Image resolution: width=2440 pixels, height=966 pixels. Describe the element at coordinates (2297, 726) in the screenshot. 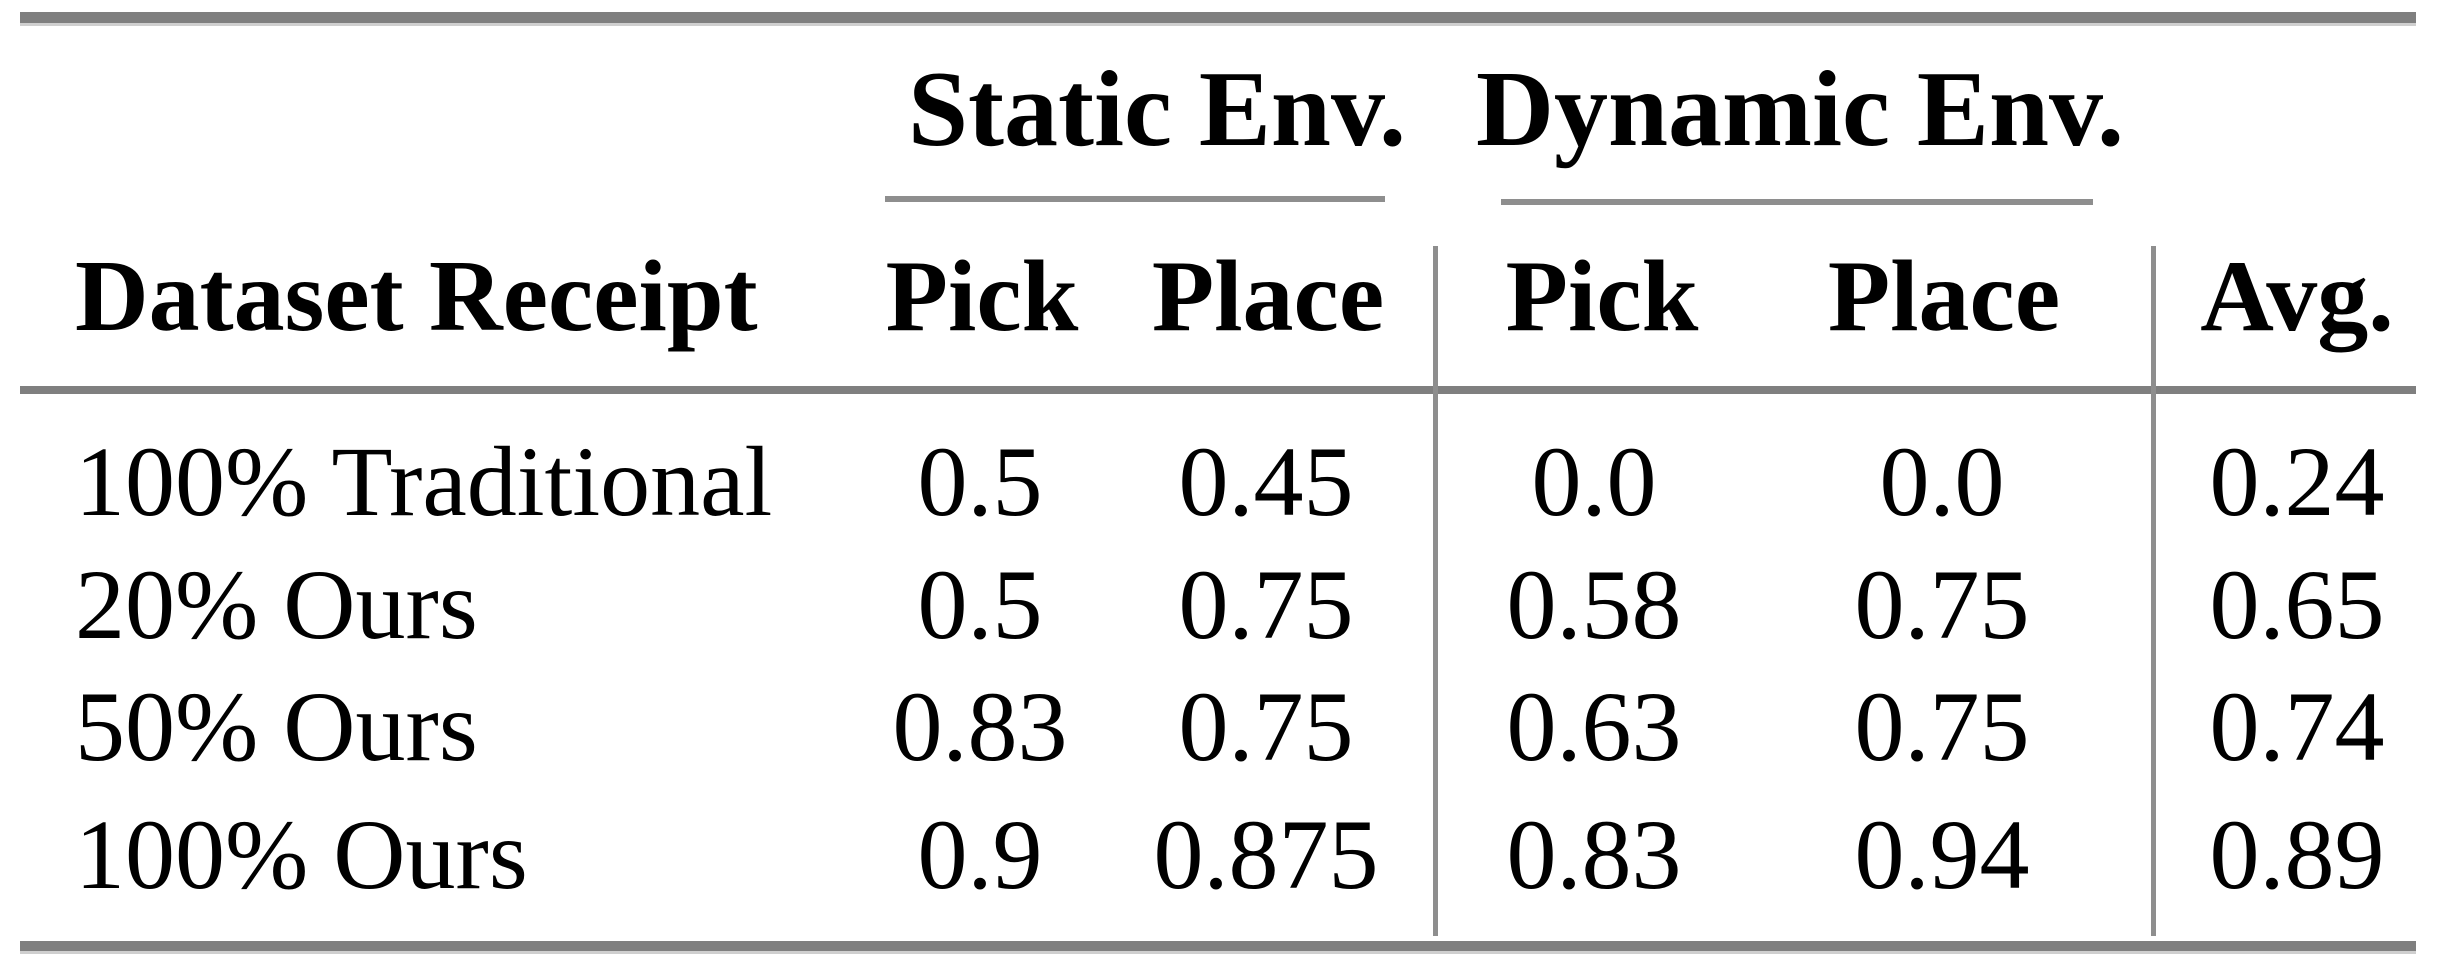

I see `cell-value: 0.74` at that location.